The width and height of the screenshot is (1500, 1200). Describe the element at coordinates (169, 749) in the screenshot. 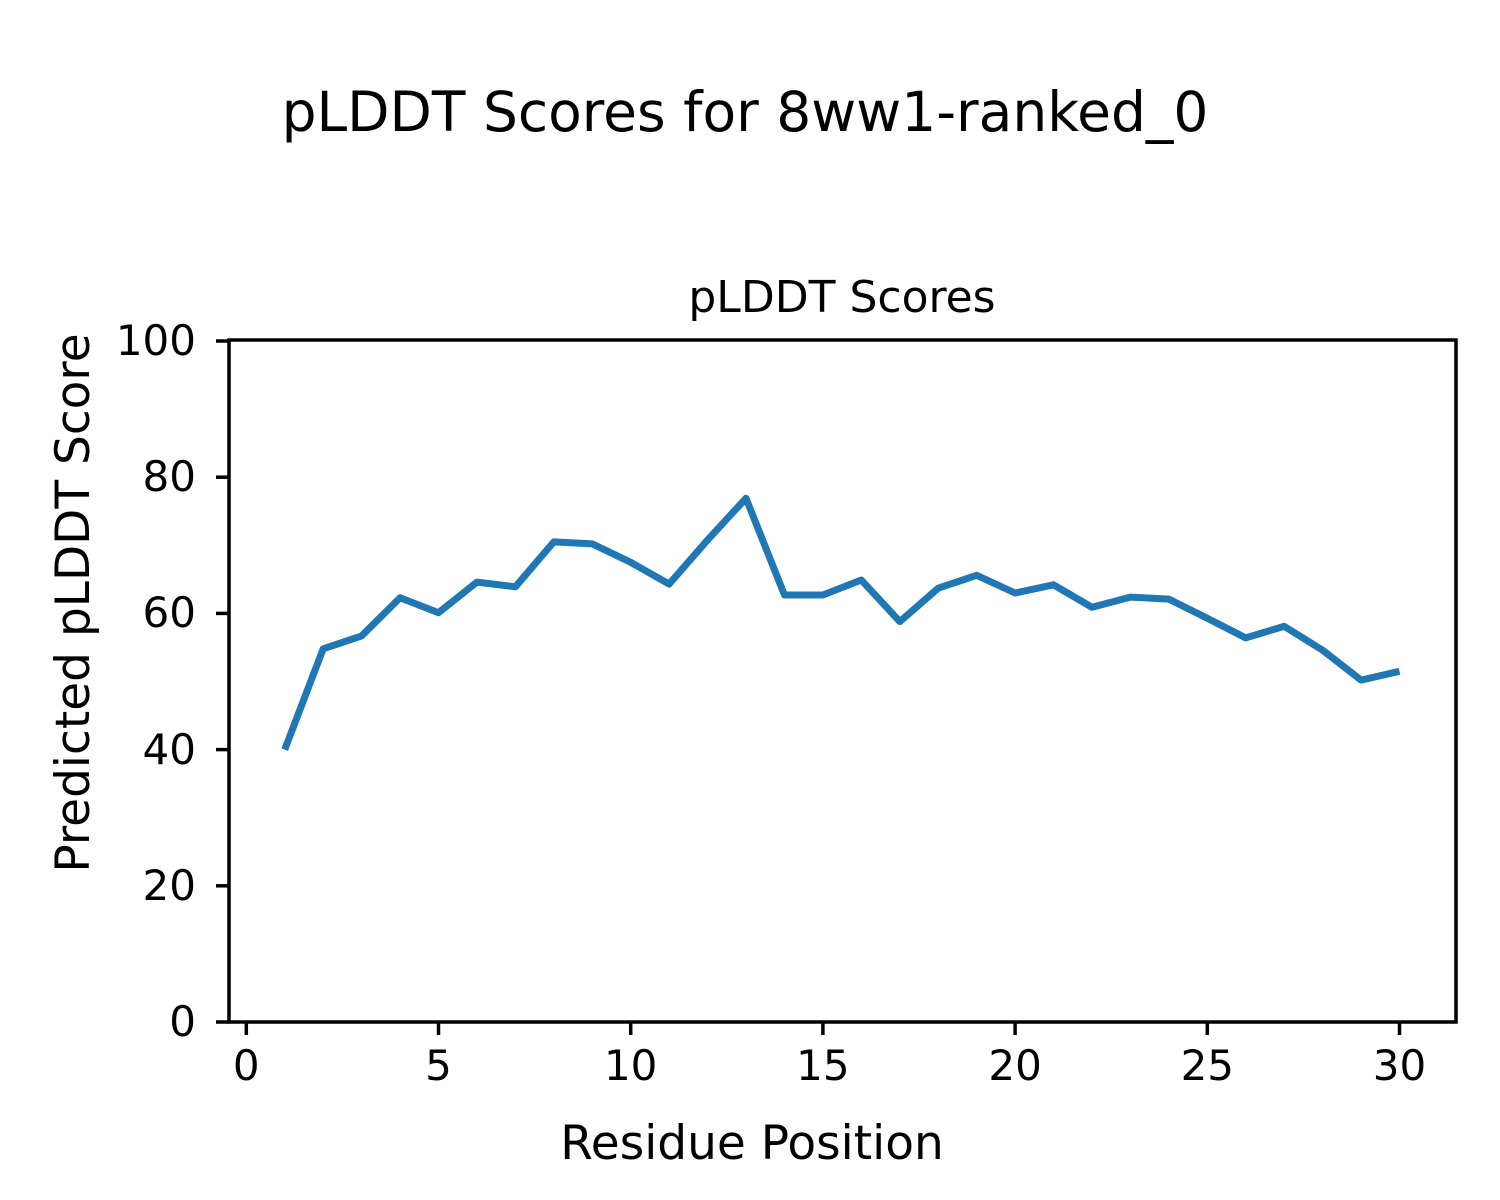

I see `y-tick-label: 40` at that location.